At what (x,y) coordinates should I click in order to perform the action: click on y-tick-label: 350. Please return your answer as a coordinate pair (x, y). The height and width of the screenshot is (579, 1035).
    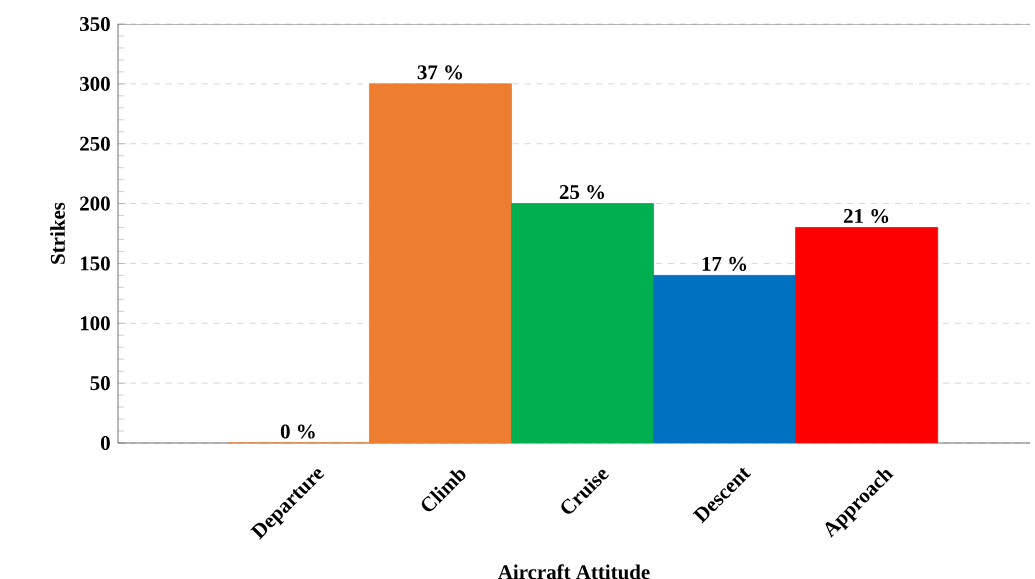
    Looking at the image, I should click on (95, 24).